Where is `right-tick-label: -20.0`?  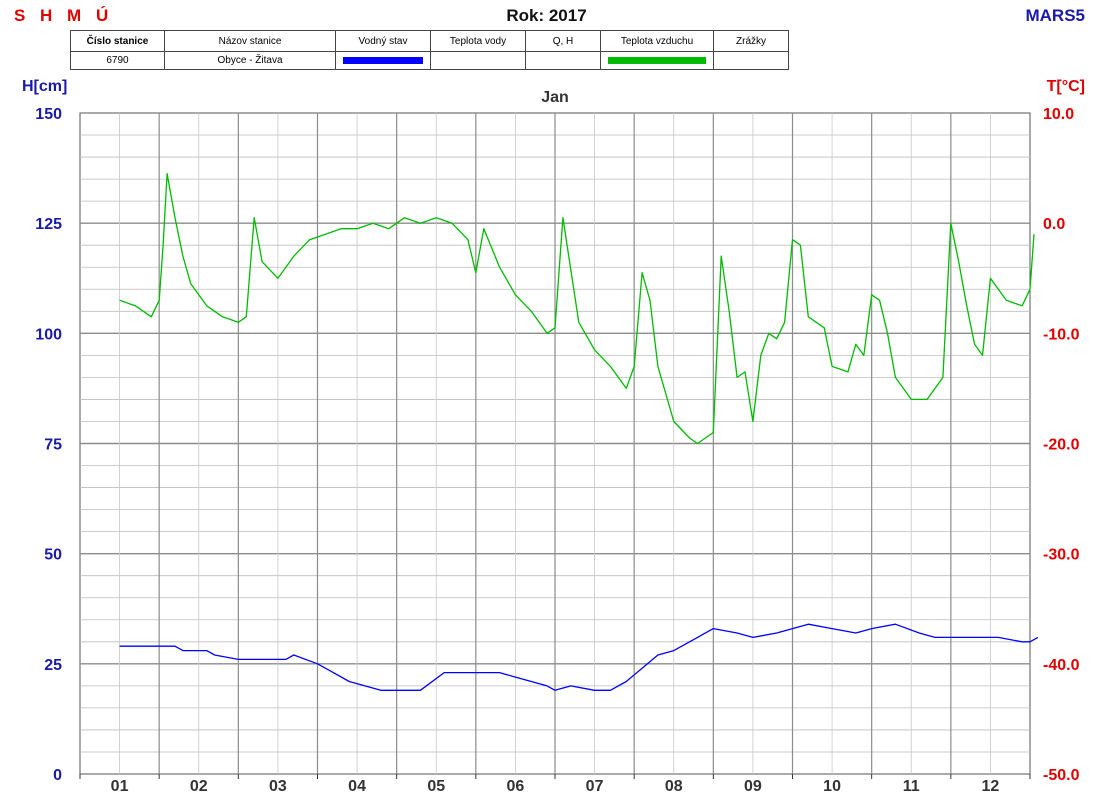 right-tick-label: -20.0 is located at coordinates (1061, 445).